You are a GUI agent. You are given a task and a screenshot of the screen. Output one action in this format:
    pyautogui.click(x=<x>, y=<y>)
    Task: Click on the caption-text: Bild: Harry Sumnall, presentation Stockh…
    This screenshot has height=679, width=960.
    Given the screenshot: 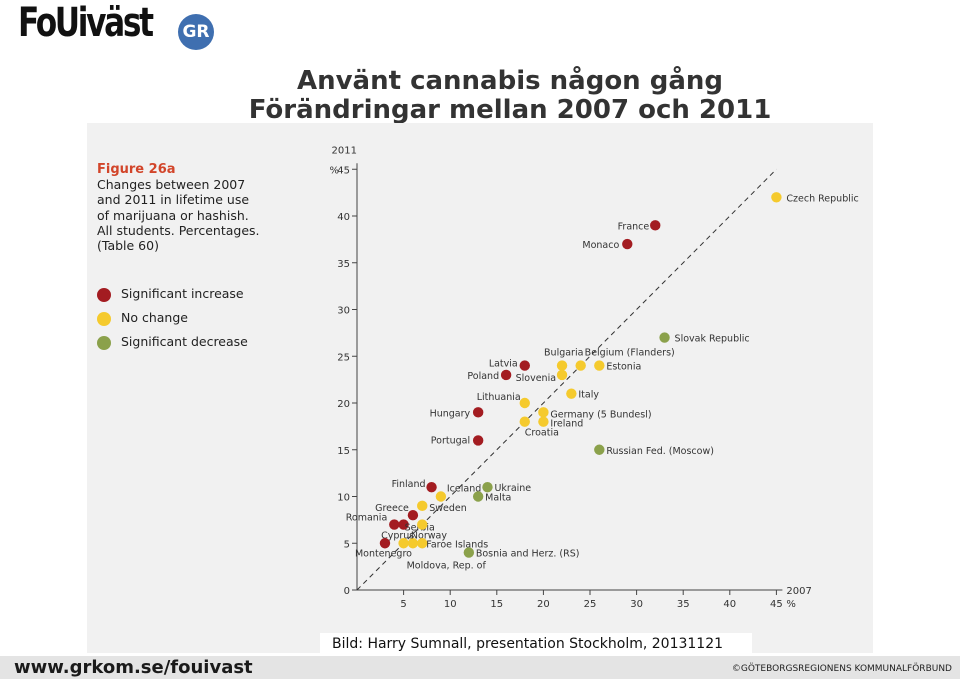 What is the action you would take?
    pyautogui.click(x=528, y=644)
    